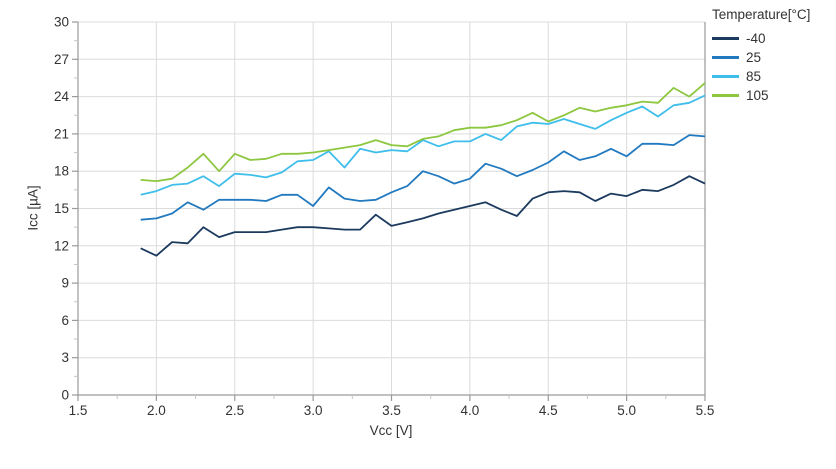 The width and height of the screenshot is (836, 469). I want to click on x-tick-labels: 1.5 2.0 2.5 3.0 3.5 4.0 4.5 5.0 5.5, so click(392, 410).